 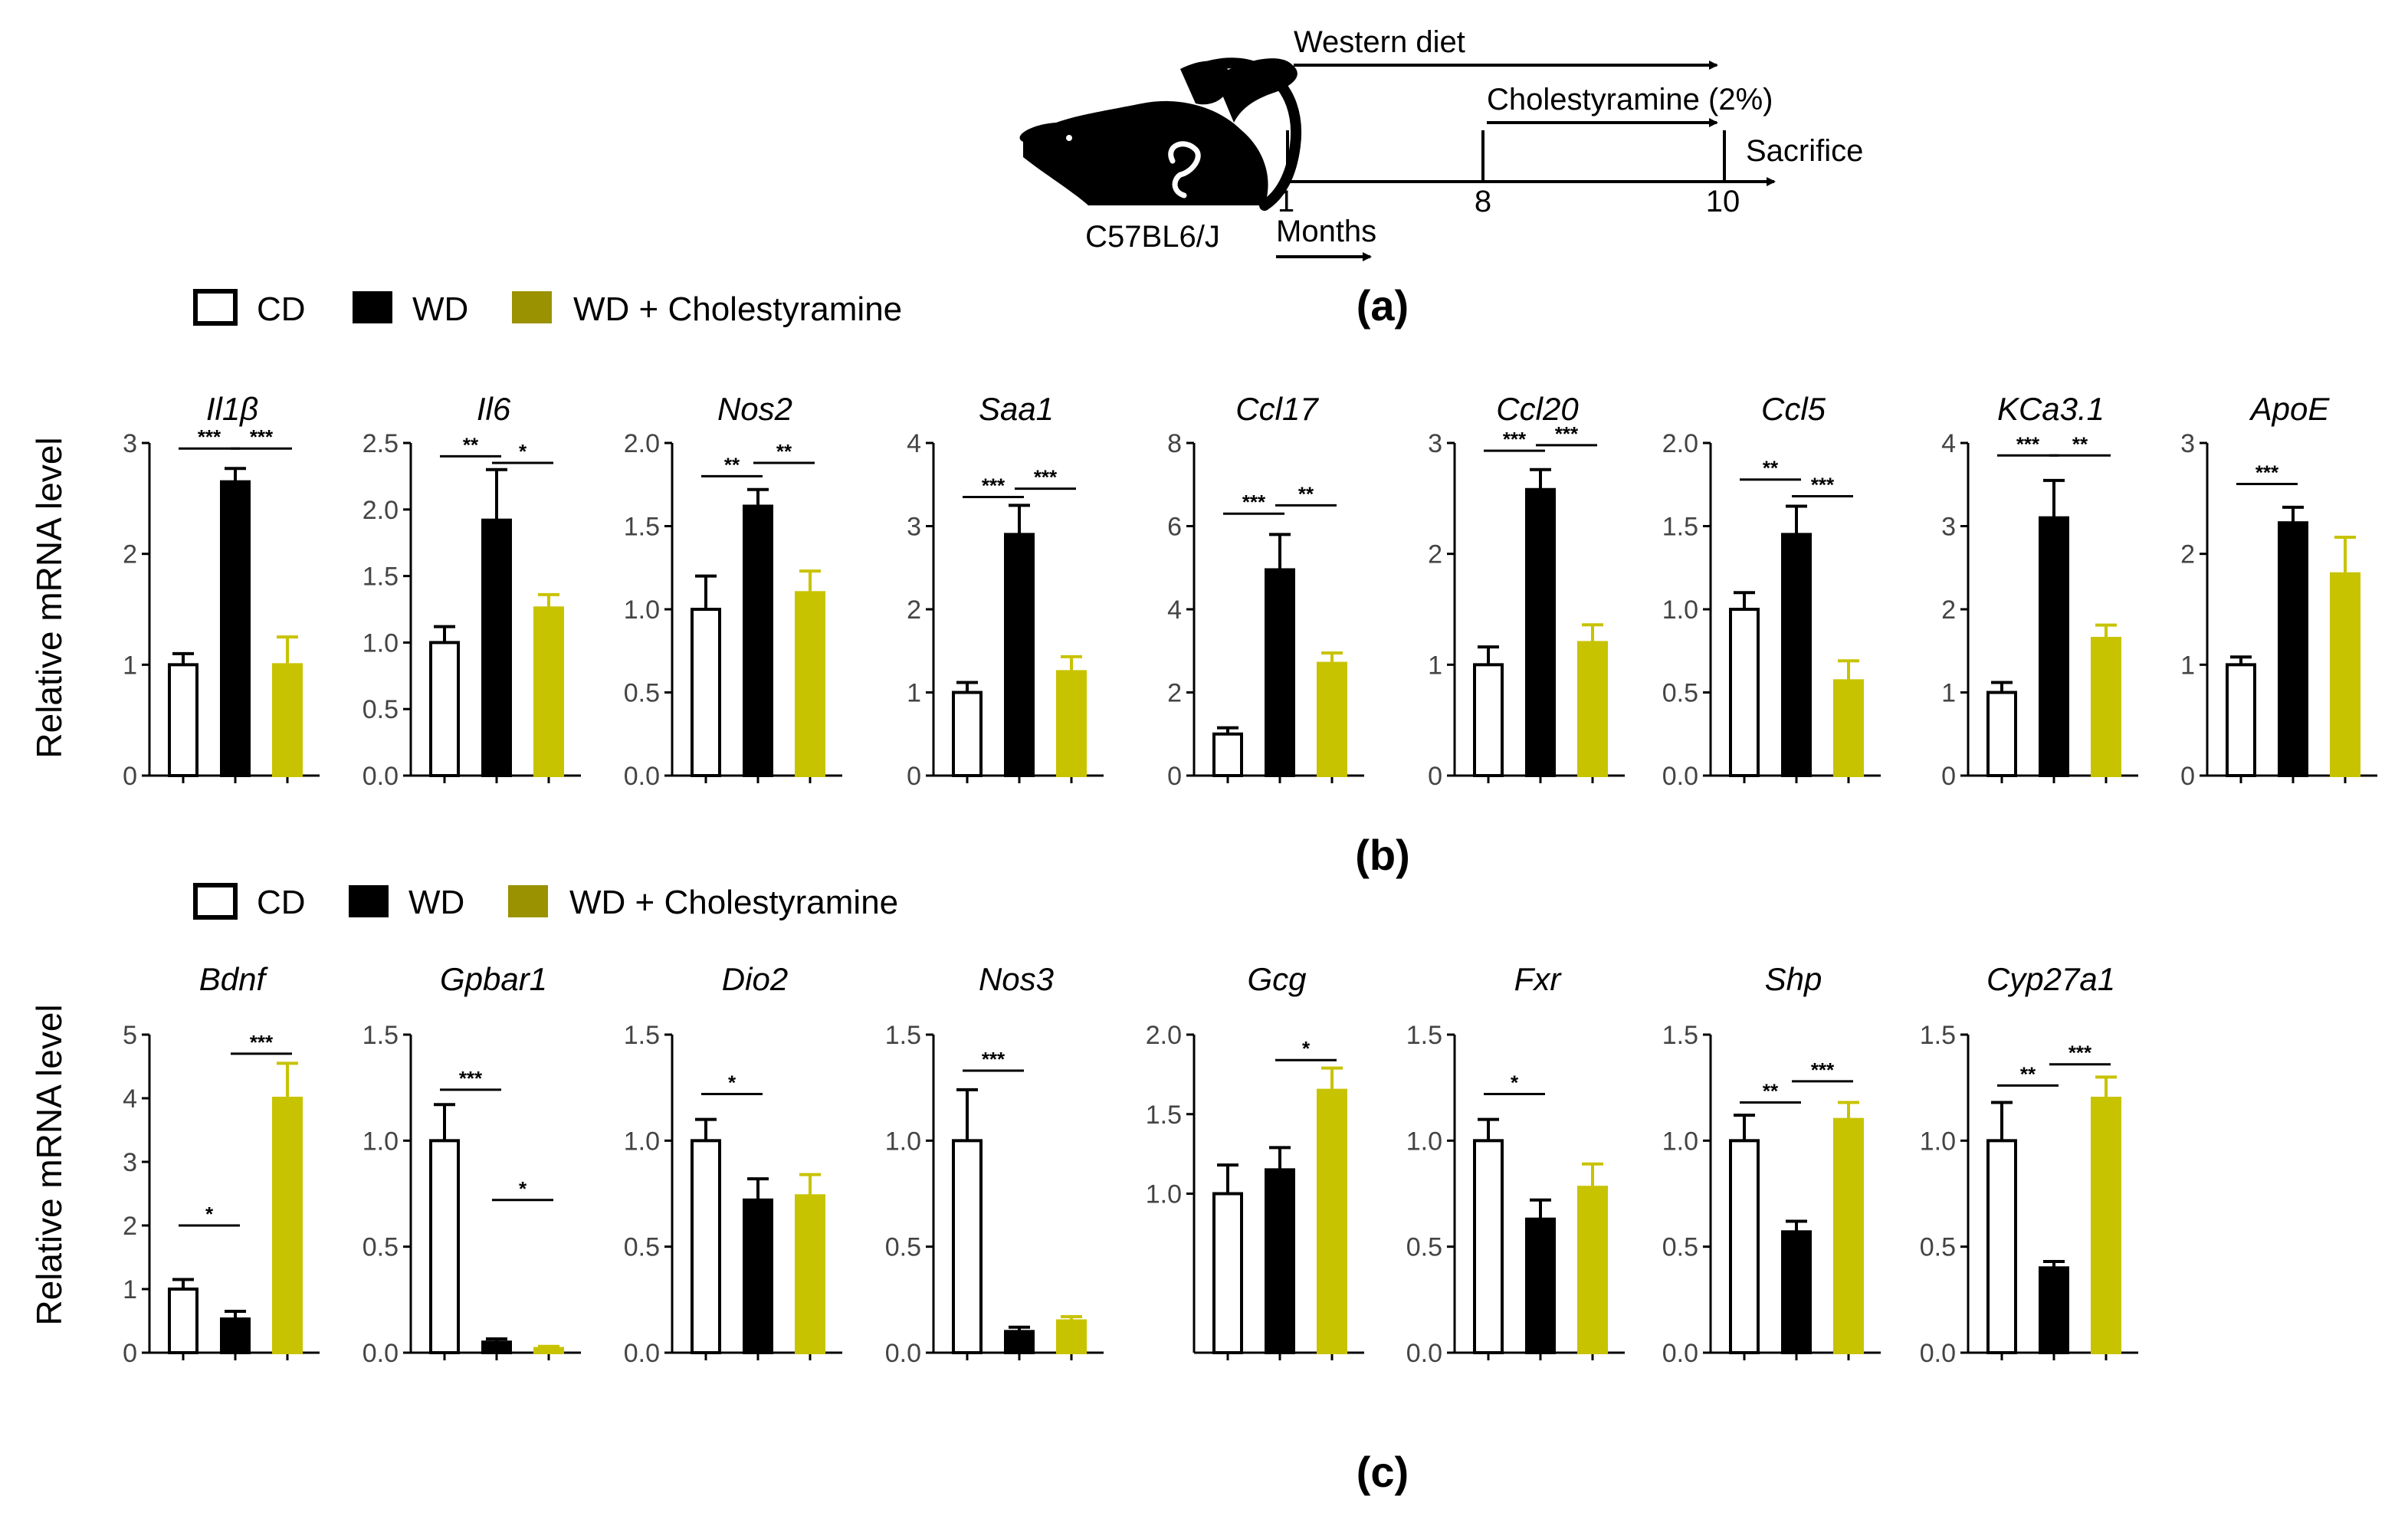 What do you see at coordinates (1174, 443) in the screenshot?
I see `y-tick-label: 8` at bounding box center [1174, 443].